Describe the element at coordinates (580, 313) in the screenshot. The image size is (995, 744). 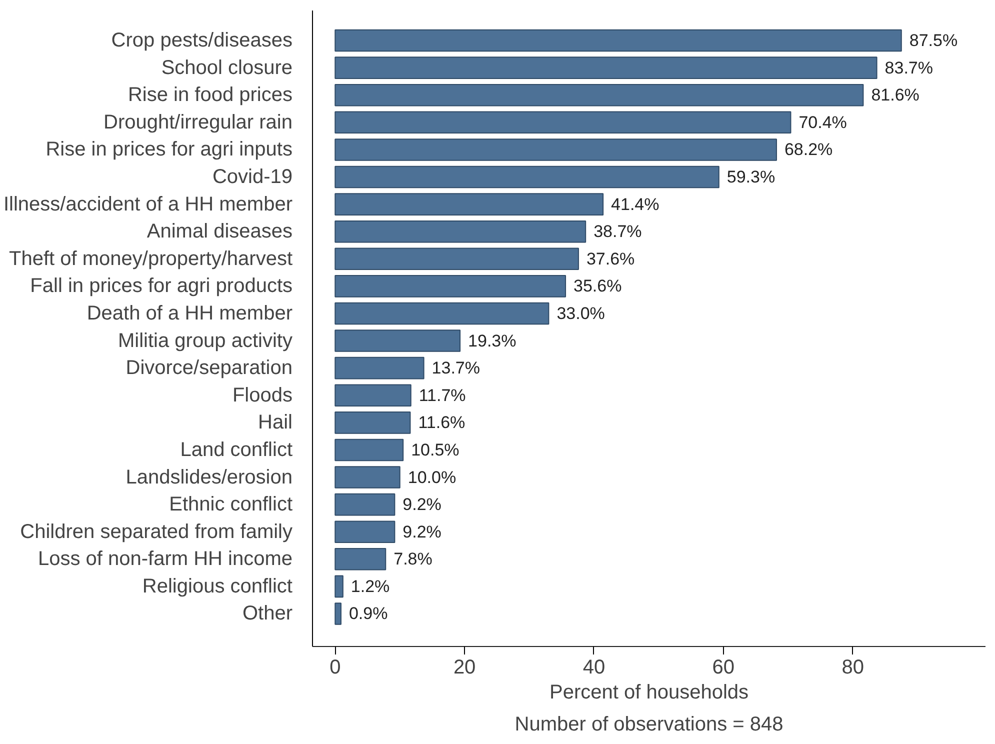
I see `data-label: 33.0%` at that location.